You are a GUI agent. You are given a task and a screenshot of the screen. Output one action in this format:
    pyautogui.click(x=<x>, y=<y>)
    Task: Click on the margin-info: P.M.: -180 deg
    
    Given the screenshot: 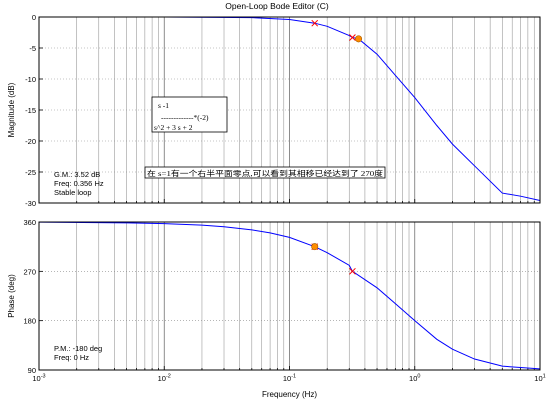 What is the action you would take?
    pyautogui.click(x=78, y=348)
    